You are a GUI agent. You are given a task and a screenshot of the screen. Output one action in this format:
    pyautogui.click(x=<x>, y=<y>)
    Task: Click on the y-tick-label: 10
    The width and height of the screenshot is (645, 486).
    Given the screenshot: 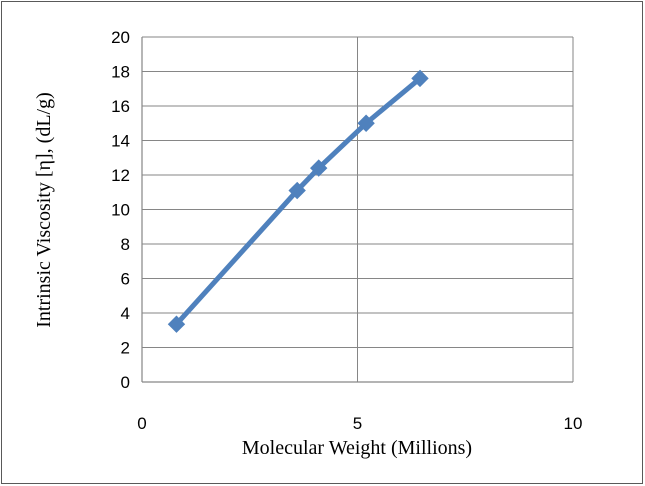 What is the action you would take?
    pyautogui.click(x=120, y=210)
    